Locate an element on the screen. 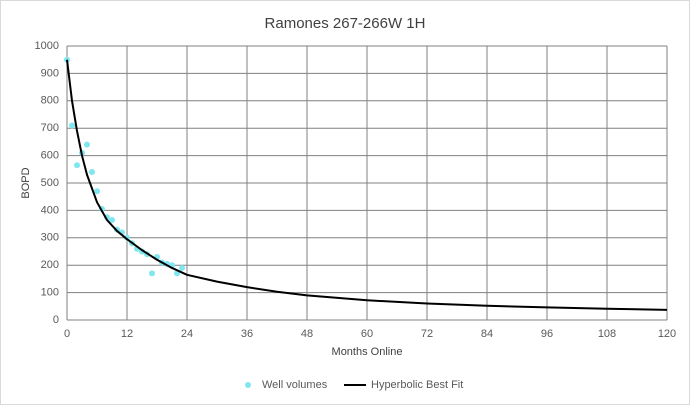  x-tick-label: 120 is located at coordinates (667, 334).